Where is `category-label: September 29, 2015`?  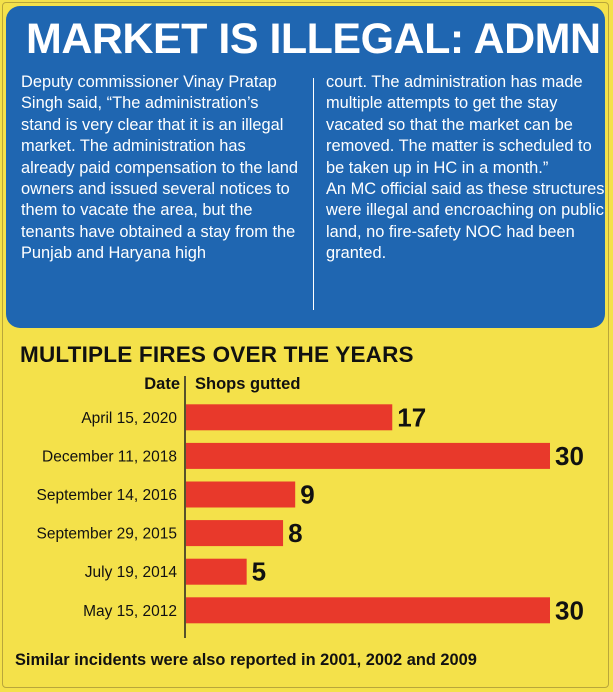 category-label: September 29, 2015 is located at coordinates (107, 534).